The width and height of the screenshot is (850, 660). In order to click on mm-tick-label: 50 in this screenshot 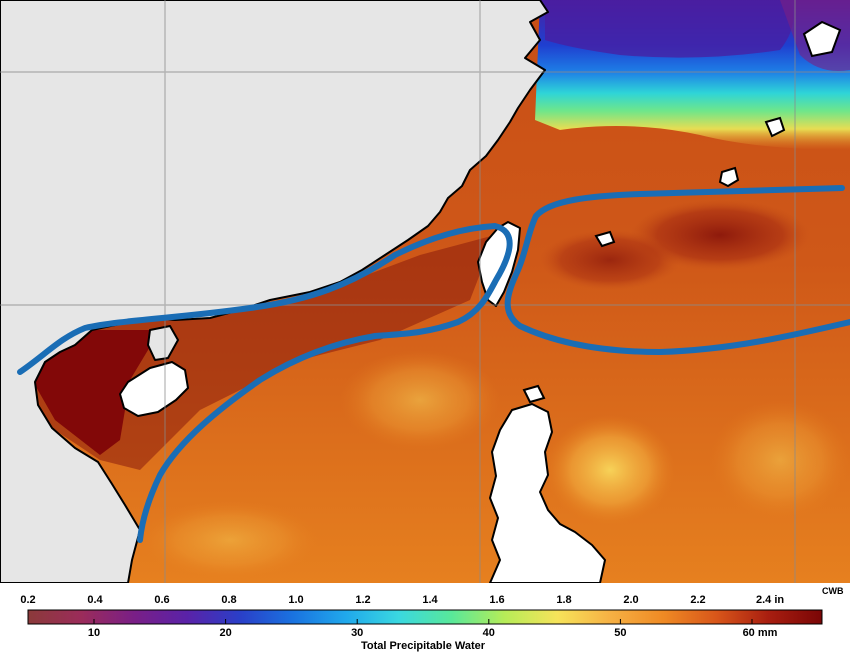, I will do `click(620, 633)`.